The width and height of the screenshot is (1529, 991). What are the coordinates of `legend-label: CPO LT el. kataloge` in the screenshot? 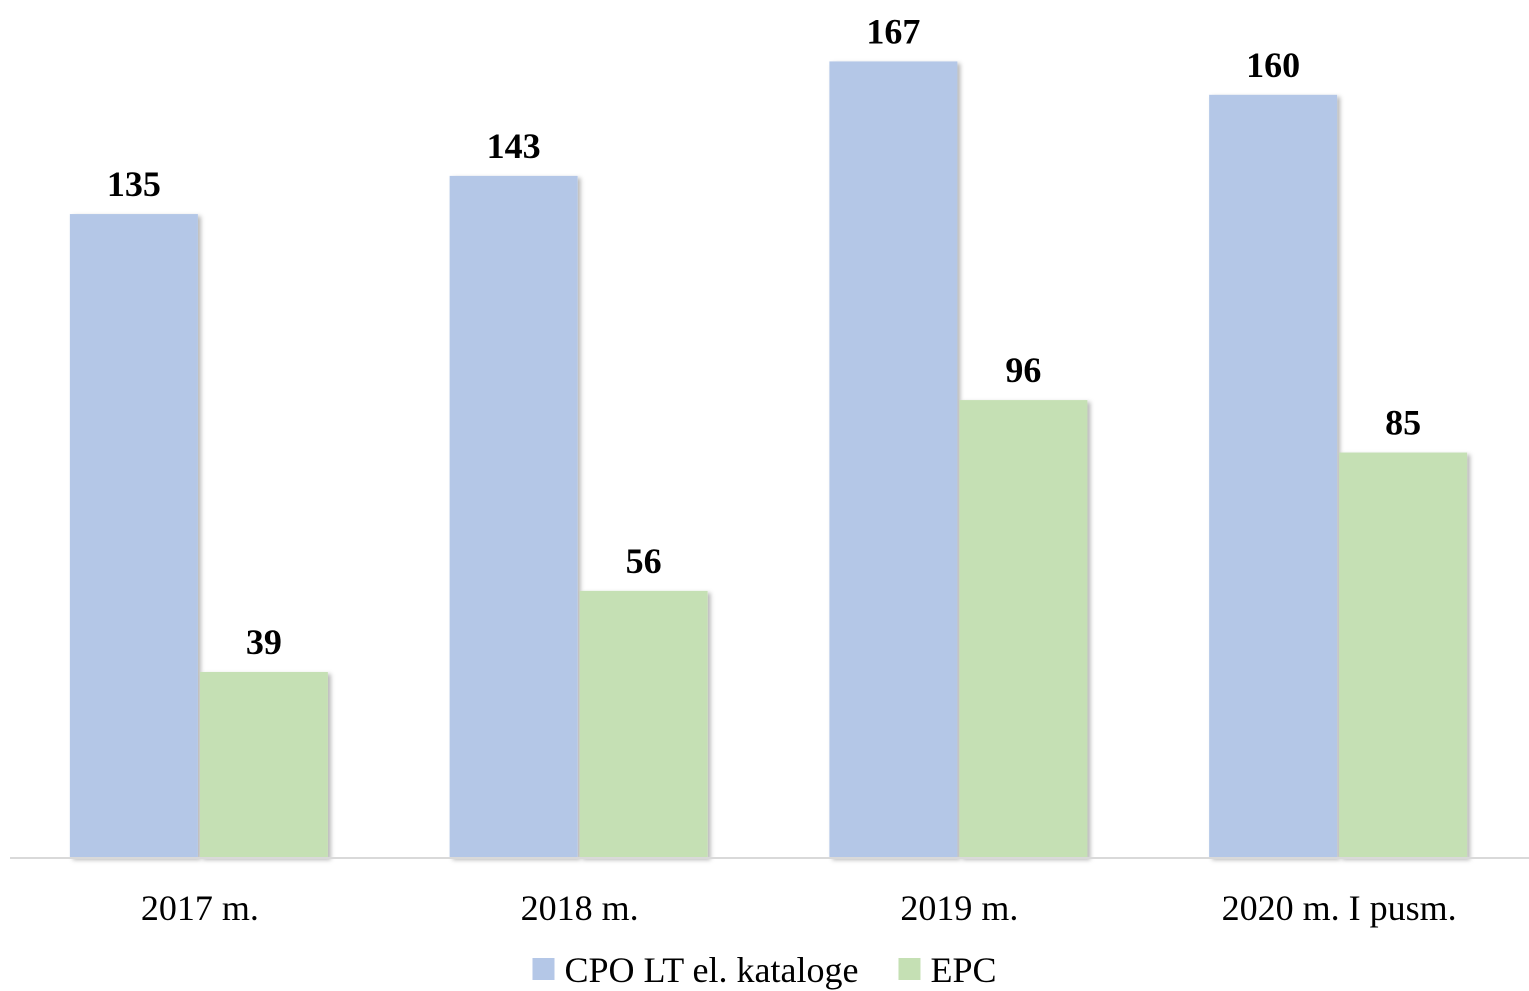 It's located at (711, 970).